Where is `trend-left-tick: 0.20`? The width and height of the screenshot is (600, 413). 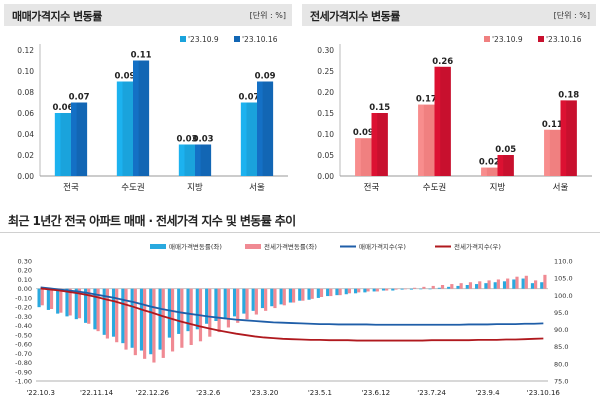 trend-left-tick: 0.20 is located at coordinates (25, 271).